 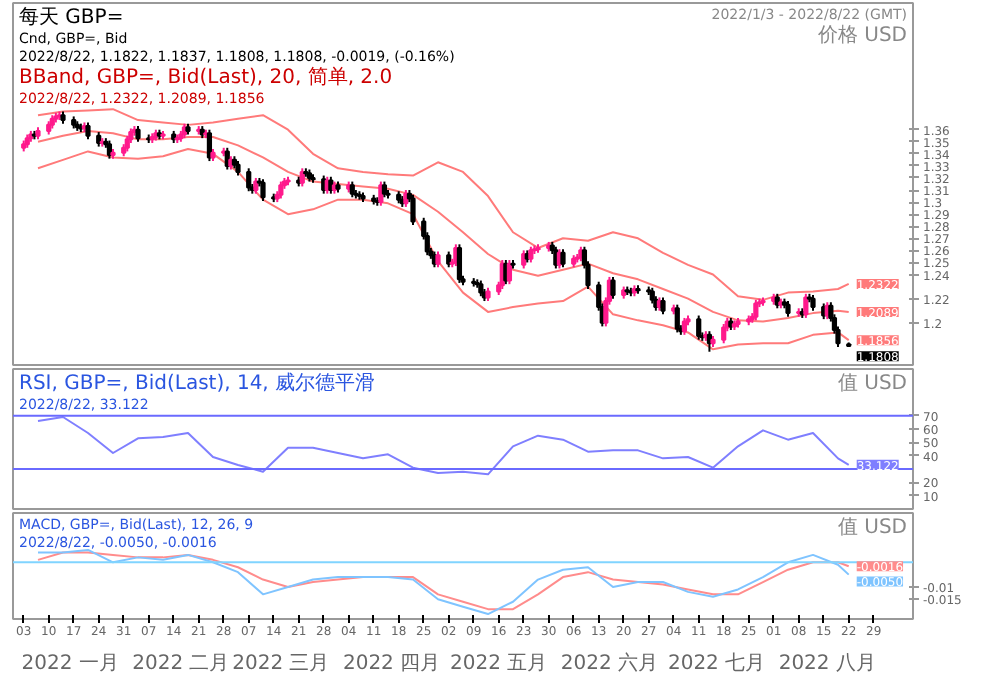 What do you see at coordinates (70, 664) in the screenshot?
I see `x2-tick-label: 2022 一月` at bounding box center [70, 664].